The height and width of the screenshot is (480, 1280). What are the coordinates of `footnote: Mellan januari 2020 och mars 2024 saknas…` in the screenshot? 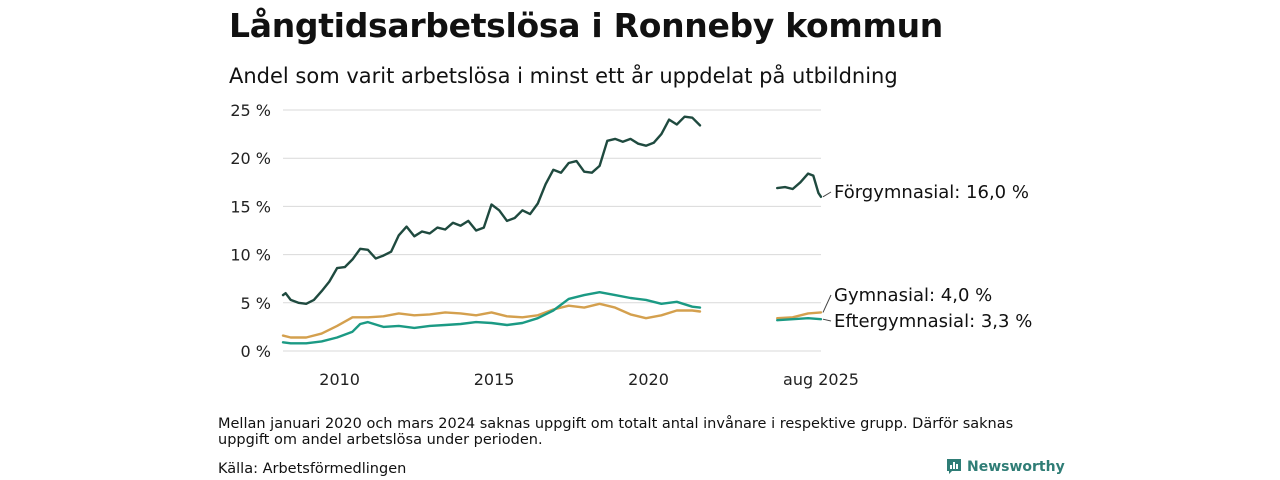 It's located at (616, 432).